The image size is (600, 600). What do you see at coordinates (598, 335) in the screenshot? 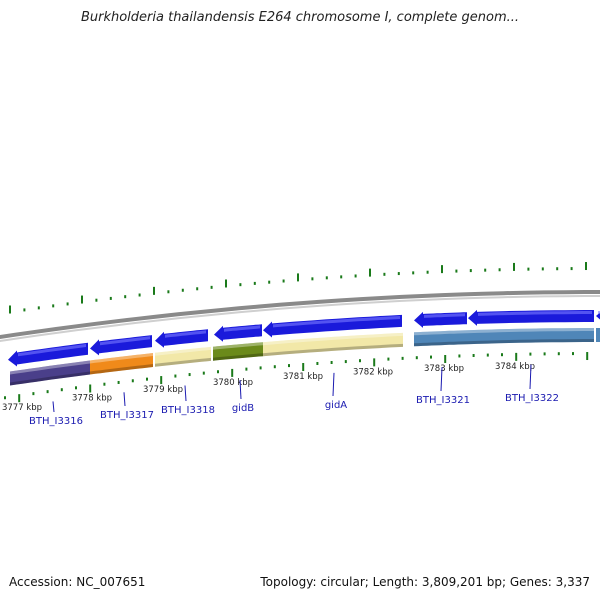
I see `gene-bar-offscreen` at bounding box center [598, 335].